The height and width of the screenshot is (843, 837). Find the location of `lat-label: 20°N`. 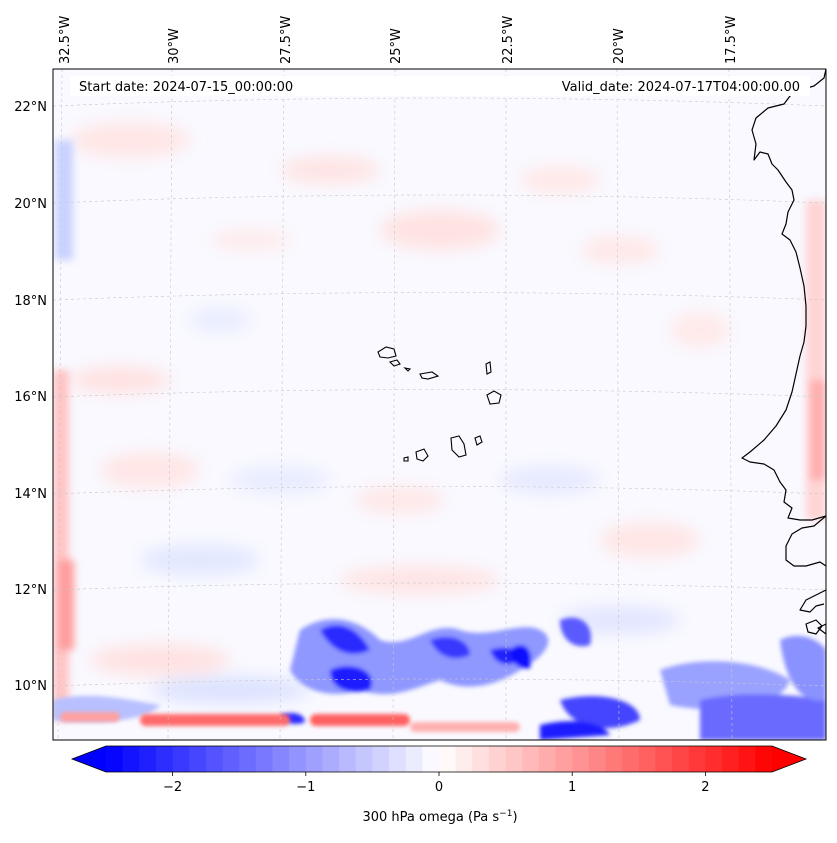

lat-label: 20°N is located at coordinates (30, 204).